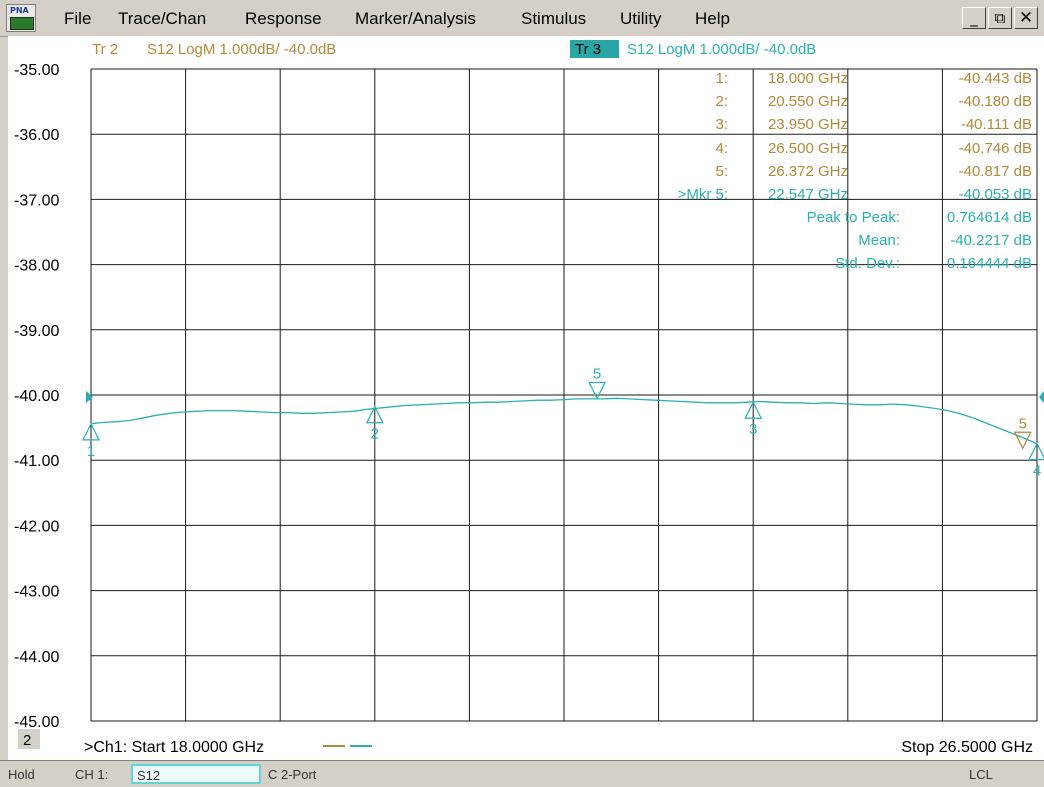 This screenshot has height=787, width=1044. Describe the element at coordinates (995, 171) in the screenshot. I see `marker-value: -40.817 dB` at that location.